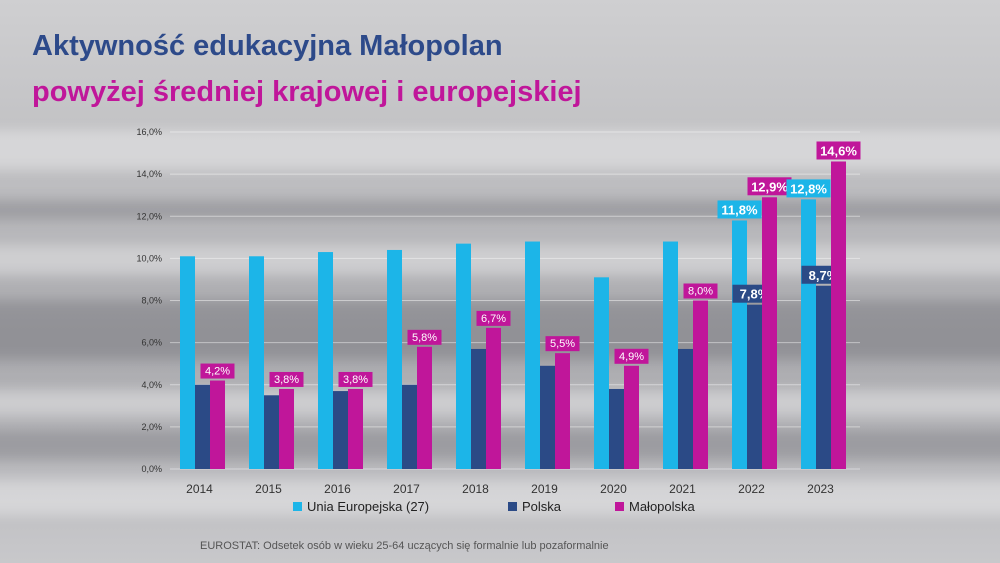 The image size is (1000, 563). What do you see at coordinates (542, 506) in the screenshot?
I see `legend-label: Polska` at bounding box center [542, 506].